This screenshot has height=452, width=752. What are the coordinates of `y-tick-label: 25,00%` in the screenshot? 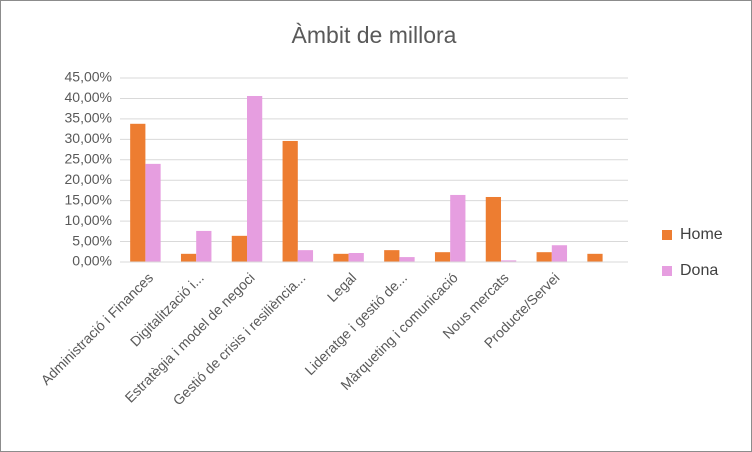 It's located at (88, 158).